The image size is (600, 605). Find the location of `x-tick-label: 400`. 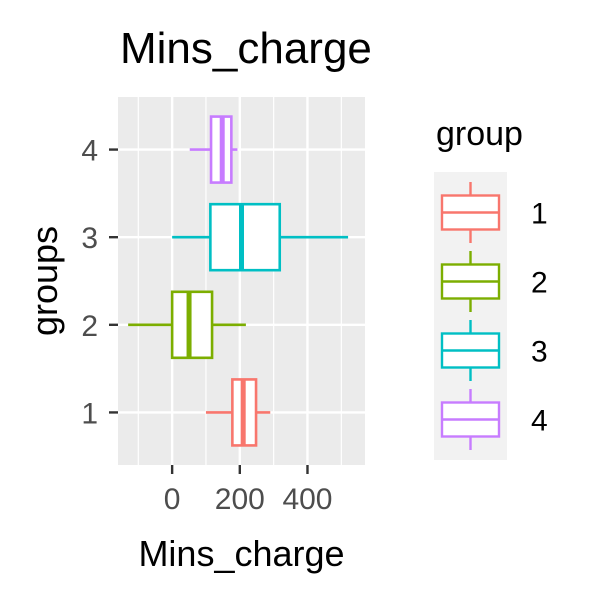

x-tick-label: 400 is located at coordinates (307, 499).